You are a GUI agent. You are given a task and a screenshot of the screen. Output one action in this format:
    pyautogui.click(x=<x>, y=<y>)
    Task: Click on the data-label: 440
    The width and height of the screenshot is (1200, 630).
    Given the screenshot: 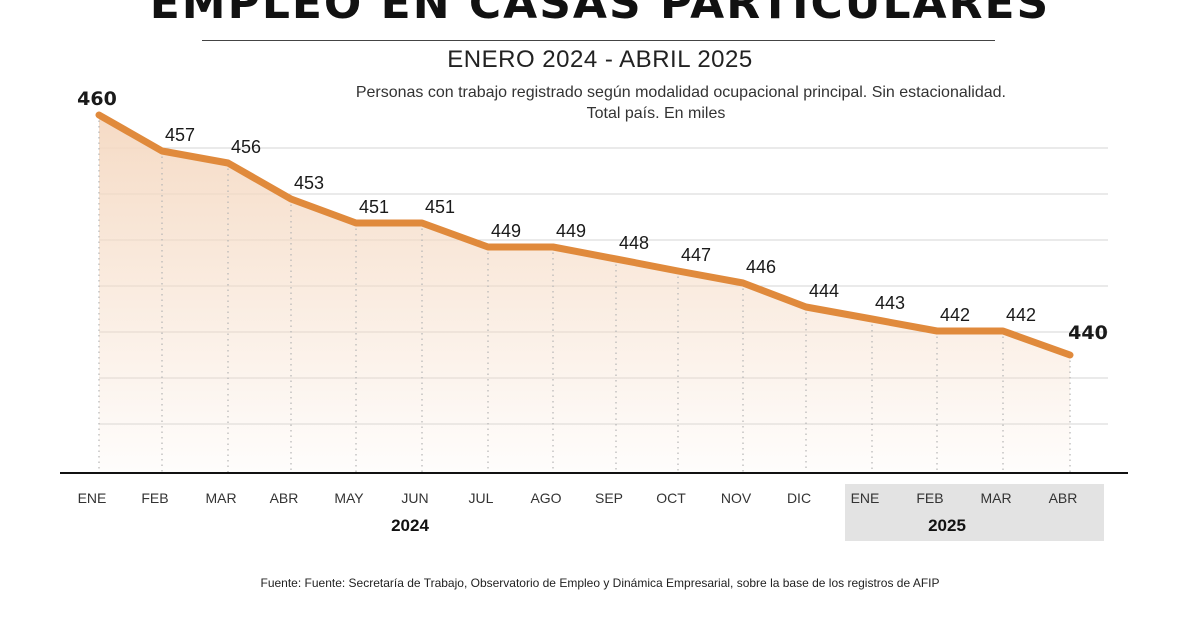 What is the action you would take?
    pyautogui.click(x=1088, y=333)
    